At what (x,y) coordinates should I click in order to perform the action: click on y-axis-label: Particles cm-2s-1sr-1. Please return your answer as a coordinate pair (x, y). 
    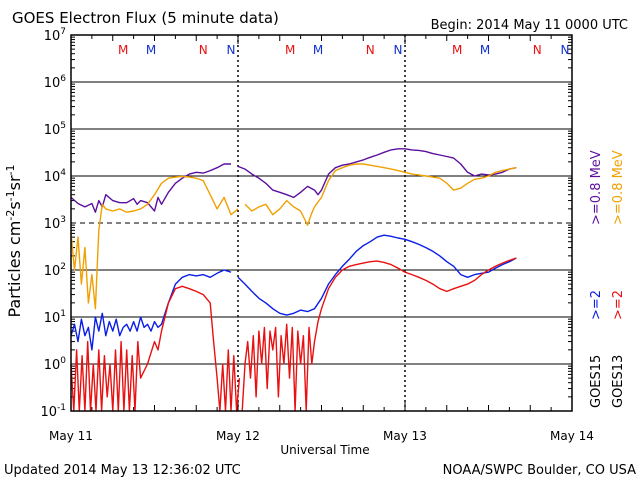
    Looking at the image, I should click on (14, 240).